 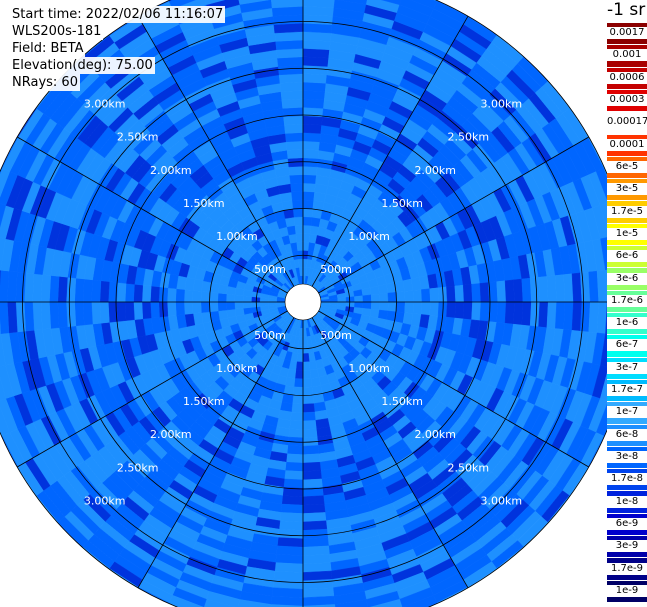 What do you see at coordinates (57, 31) in the screenshot?
I see `instrument-name: WLS200s-181` at bounding box center [57, 31].